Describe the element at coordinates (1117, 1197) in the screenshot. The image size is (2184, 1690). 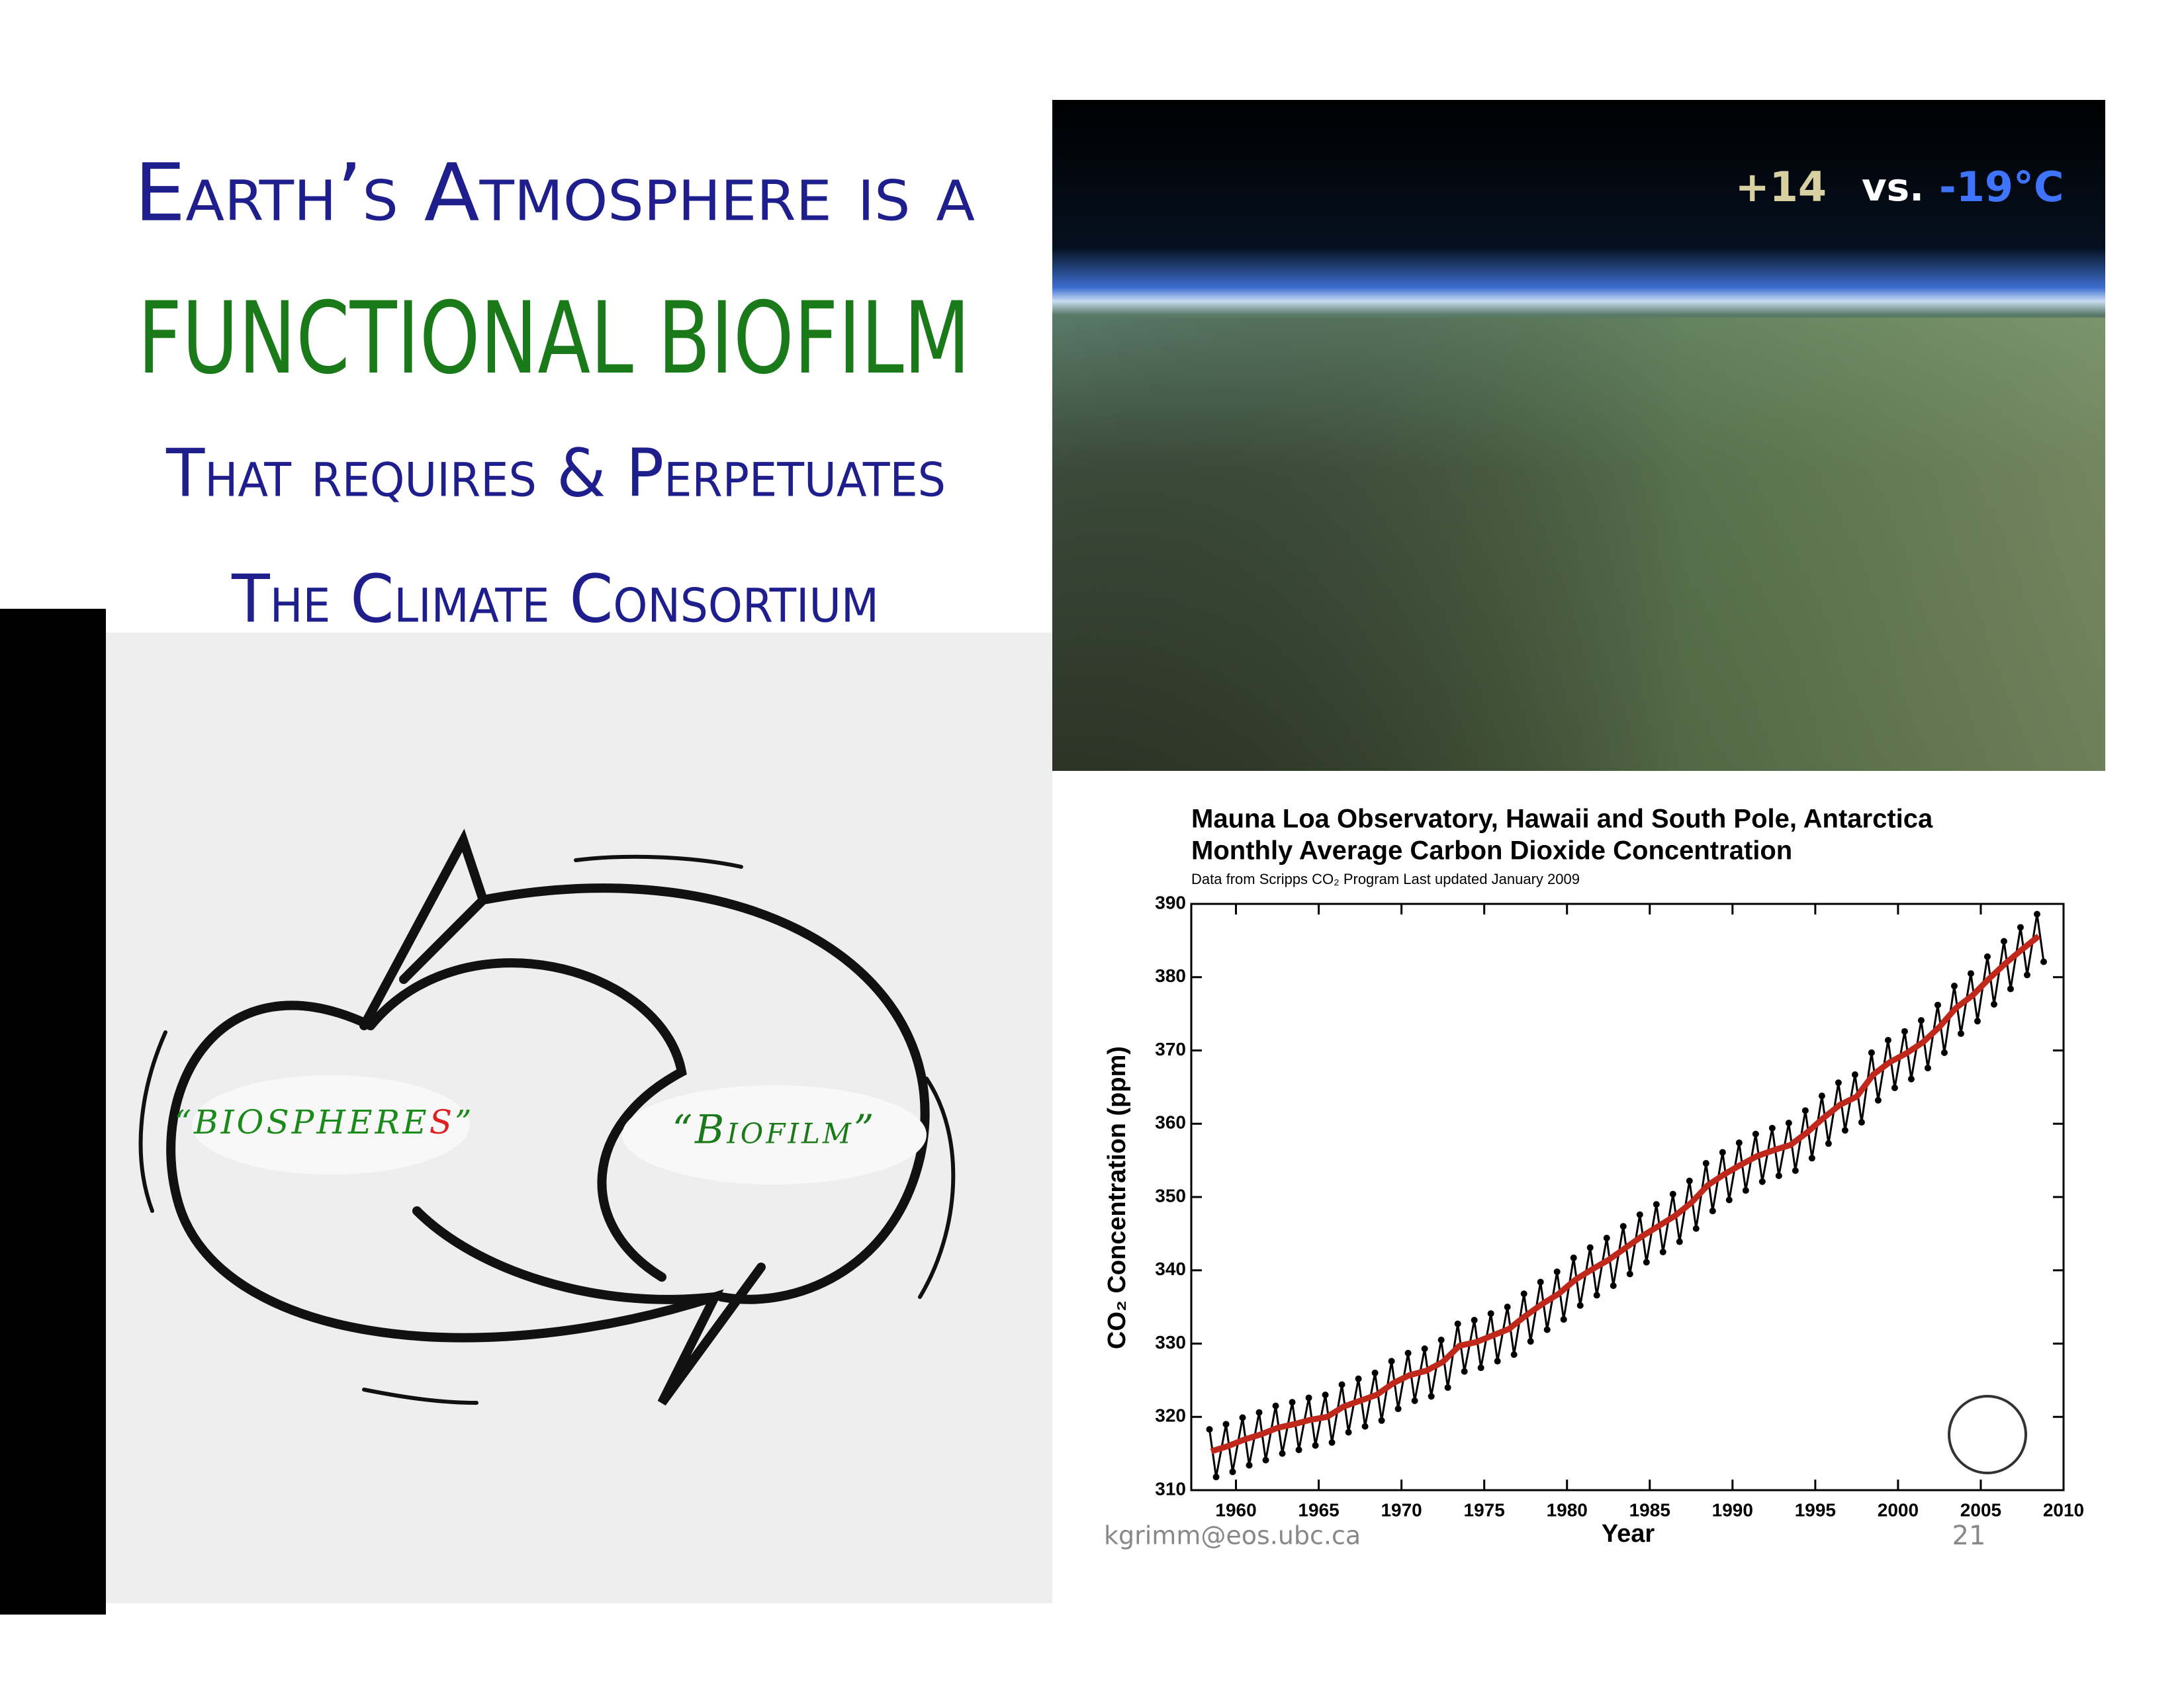
I see `y-axis-label: CO₂ Concentration (ppm)` at that location.